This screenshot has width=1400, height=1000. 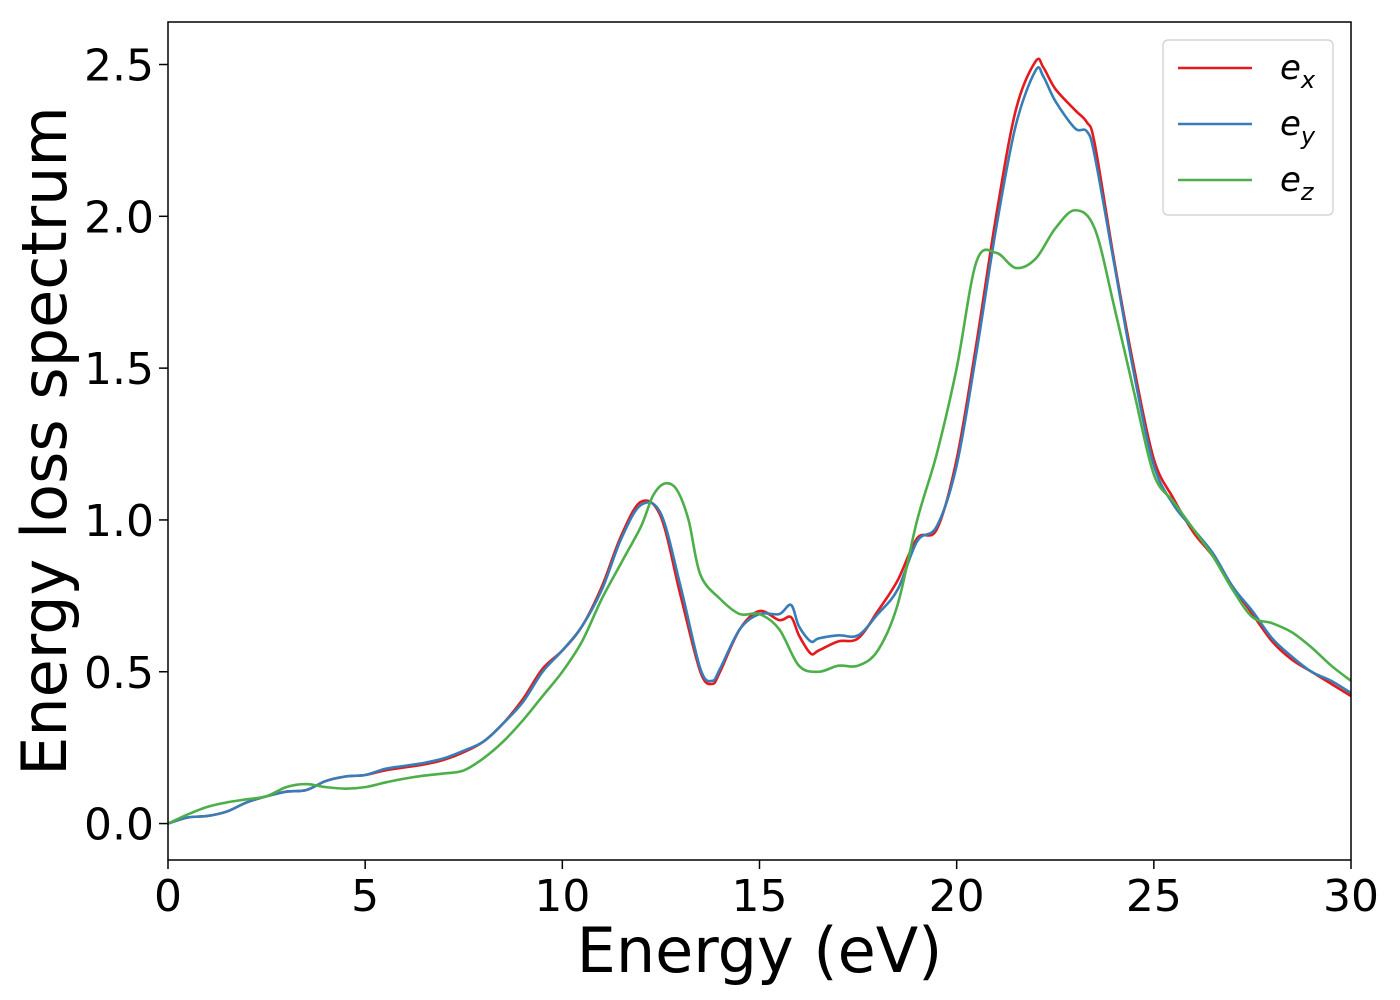 I want to click on y-tick-label: 0.0, so click(x=119, y=825).